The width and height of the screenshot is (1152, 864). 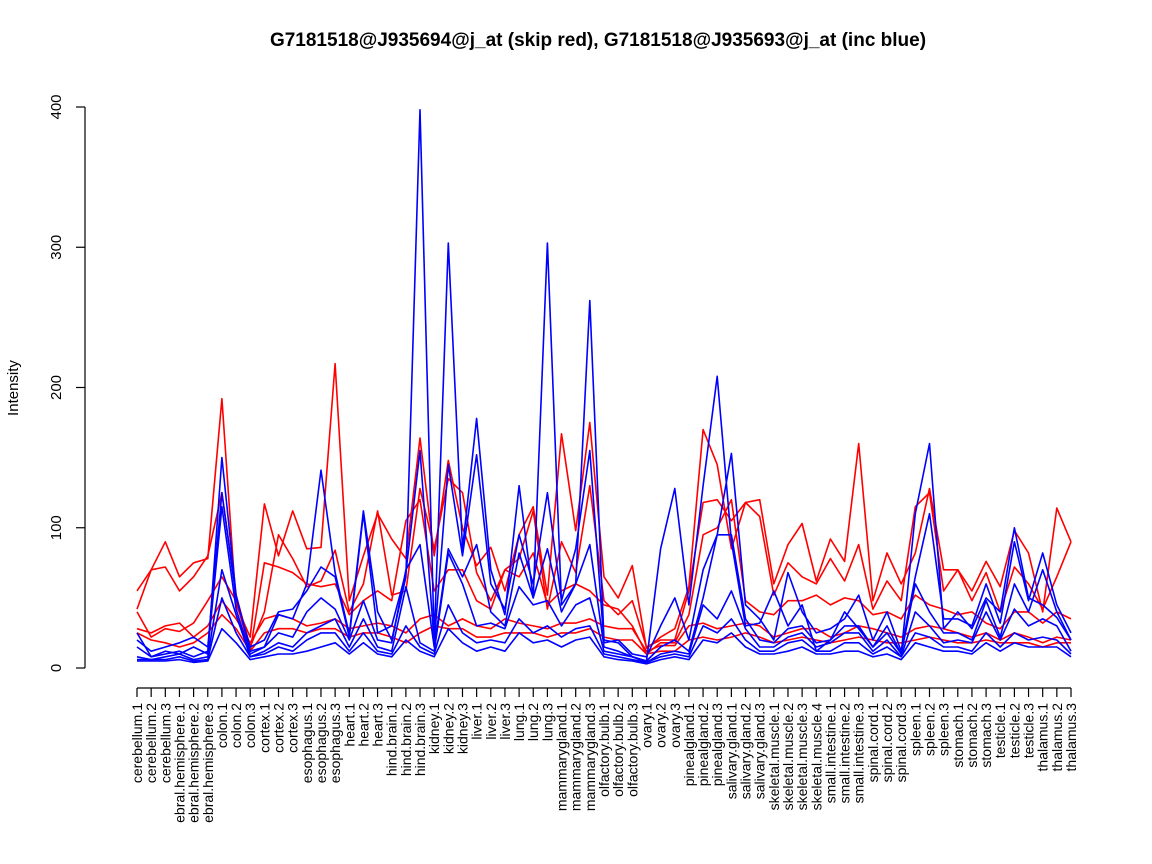 What do you see at coordinates (661, 725) in the screenshot?
I see `x-tick-label: ovary.2` at bounding box center [661, 725].